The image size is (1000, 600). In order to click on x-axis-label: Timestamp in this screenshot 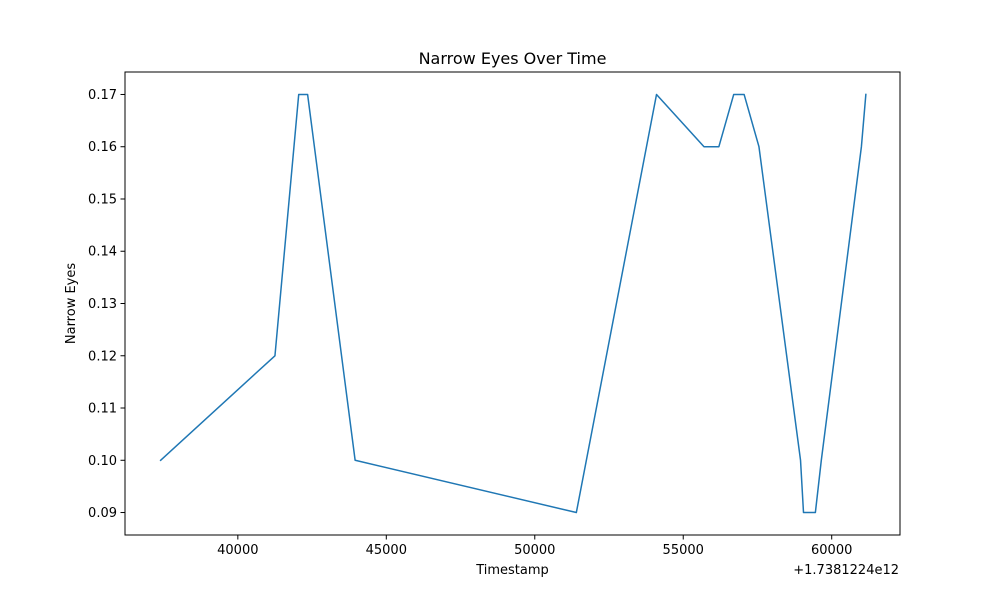, I will do `click(512, 570)`.